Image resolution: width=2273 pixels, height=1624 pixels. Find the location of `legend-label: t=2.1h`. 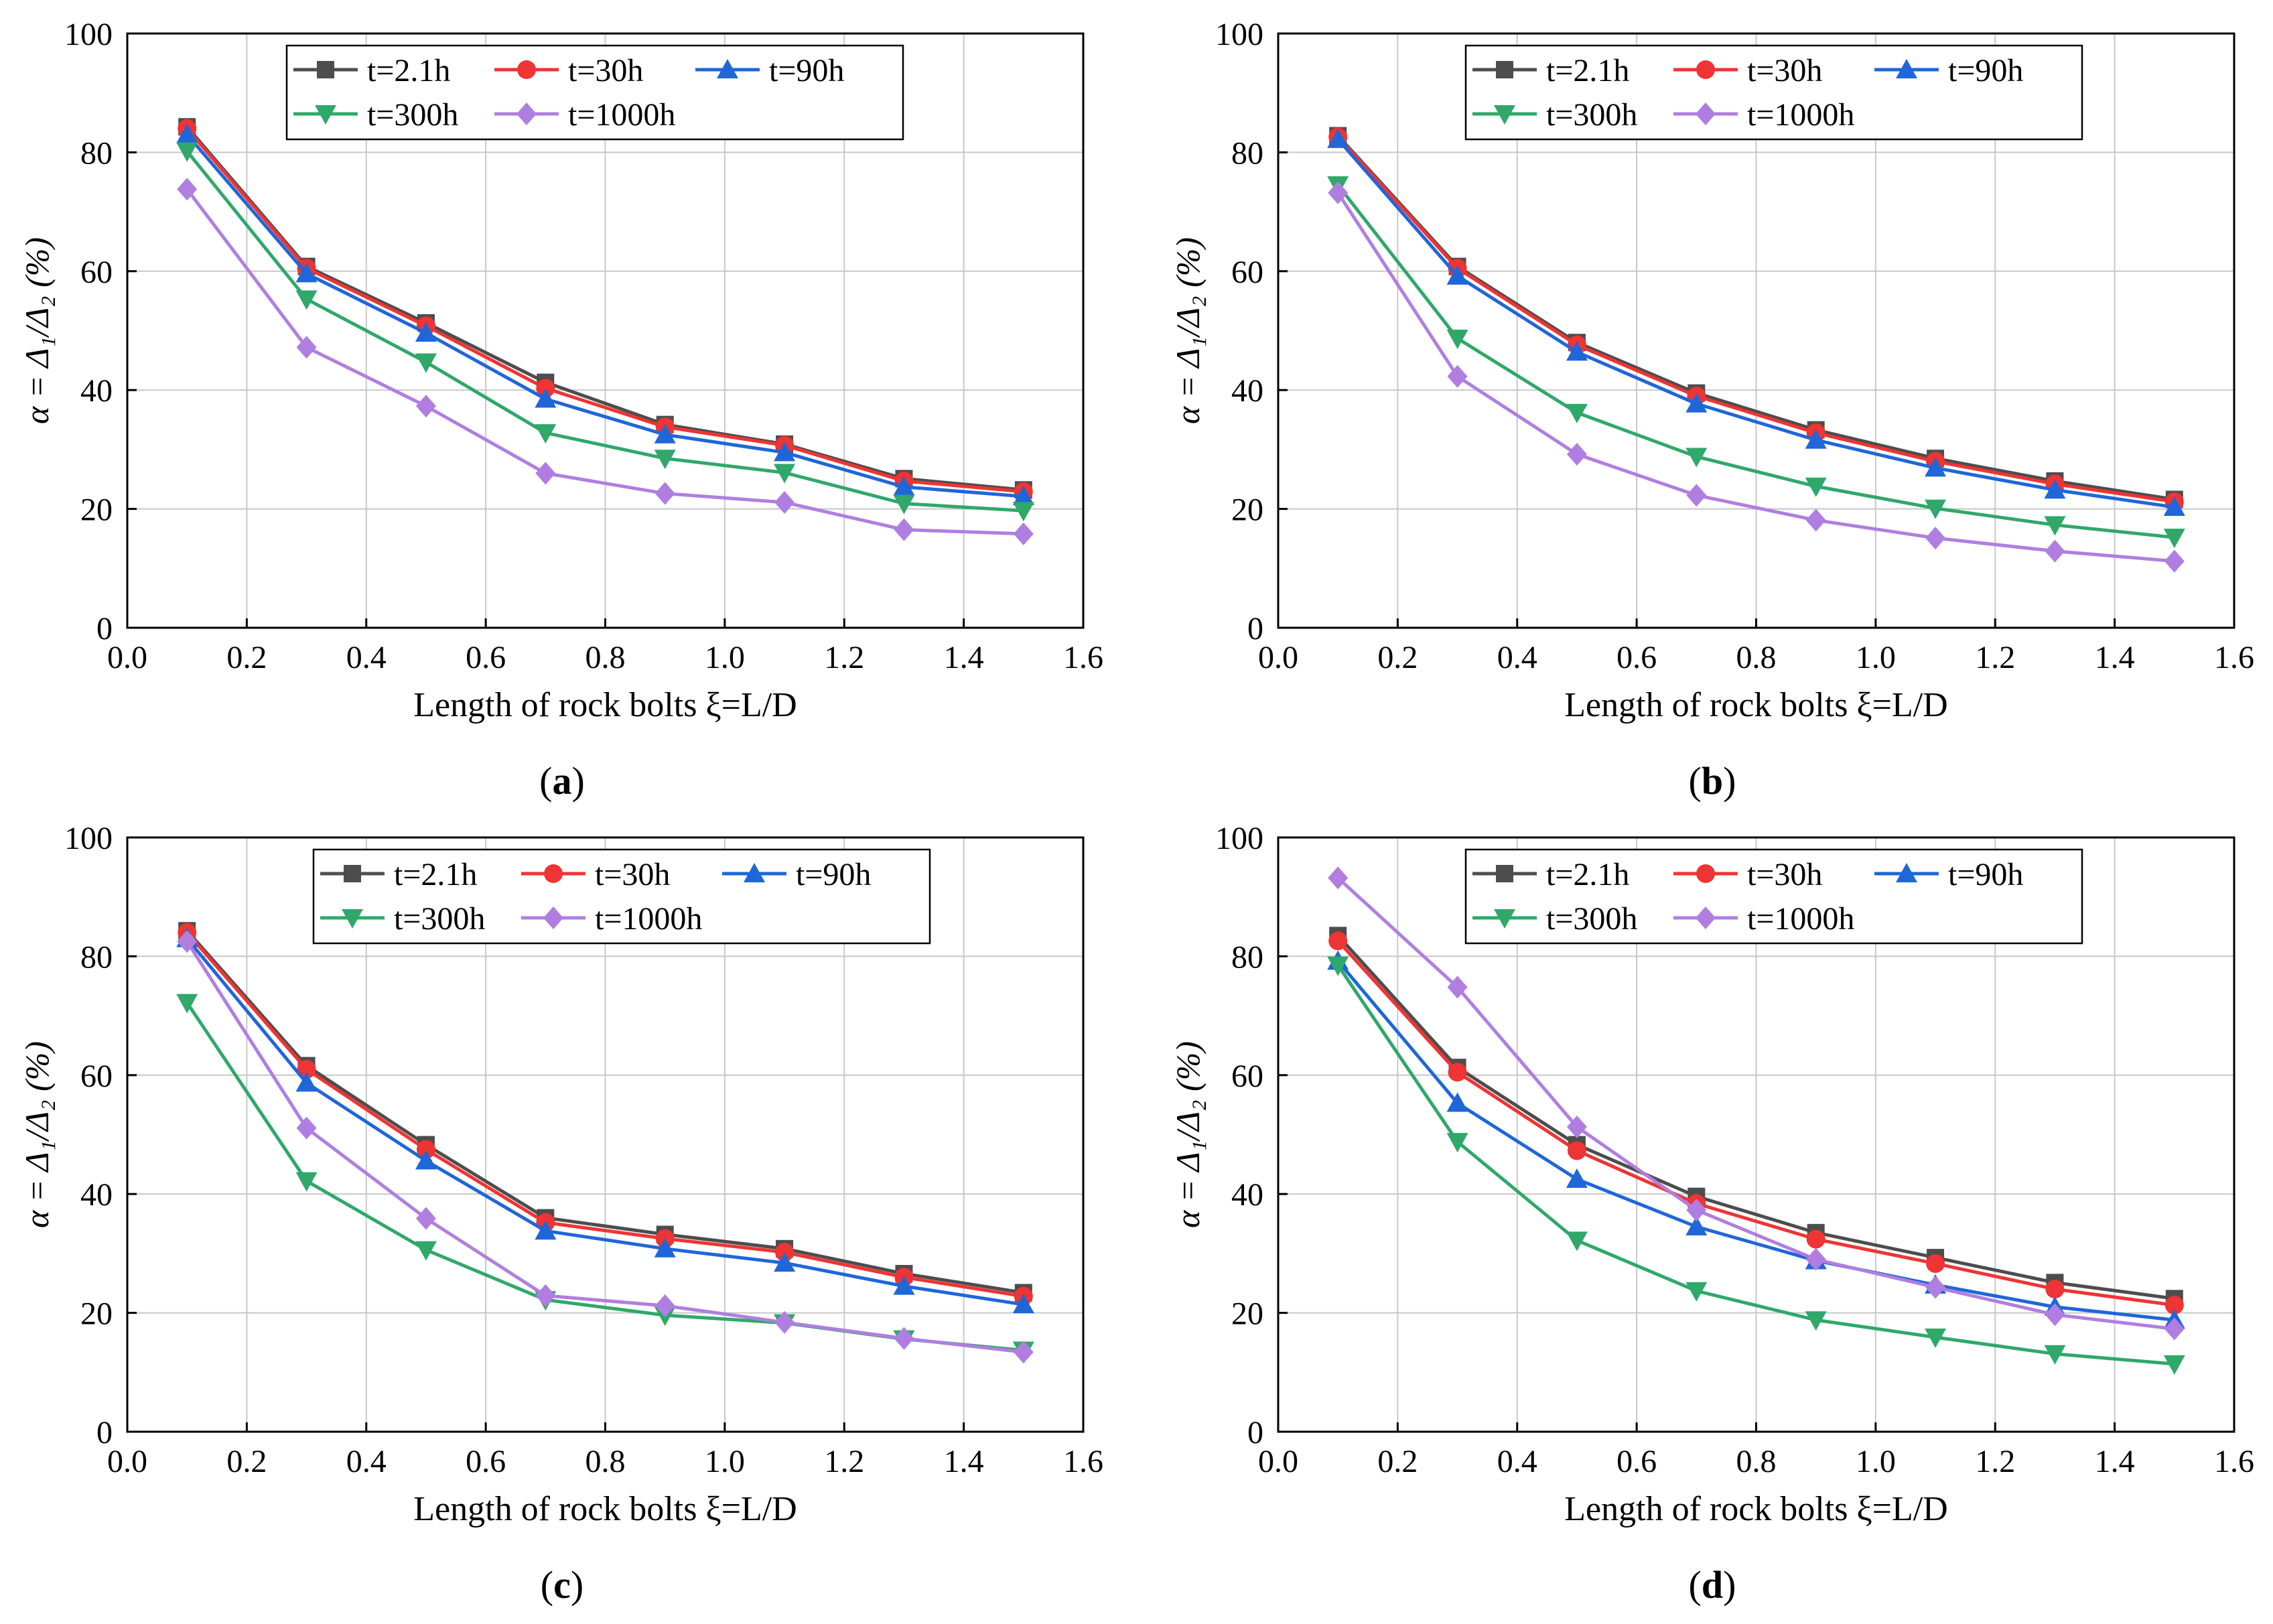

legend-label: t=2.1h is located at coordinates (1587, 874).